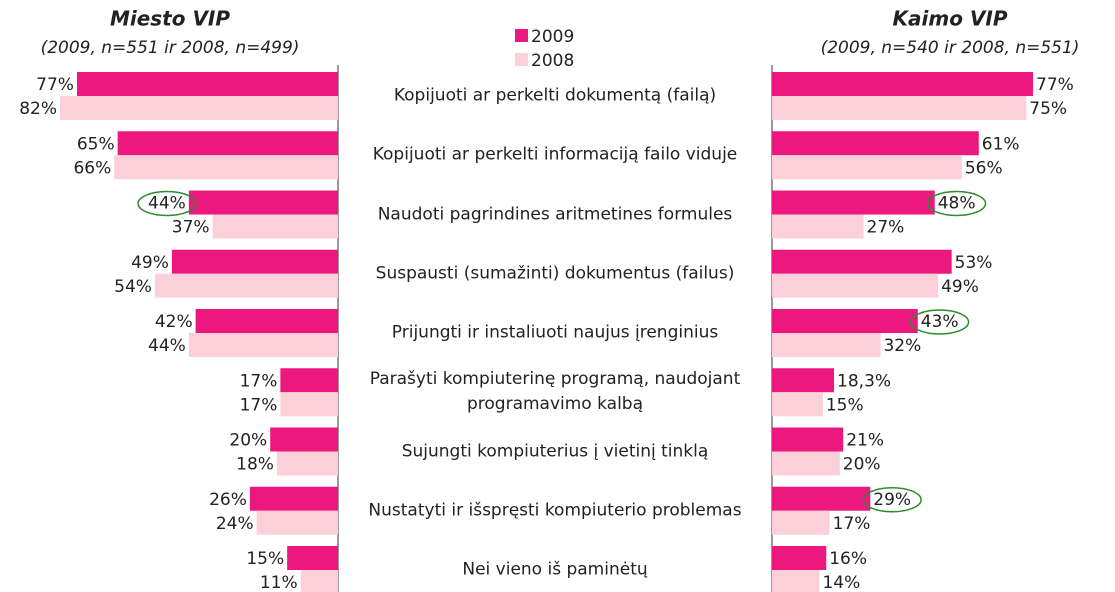 This screenshot has height=592, width=1115. Describe the element at coordinates (133, 287) in the screenshot. I see `value-label: 54%` at that location.